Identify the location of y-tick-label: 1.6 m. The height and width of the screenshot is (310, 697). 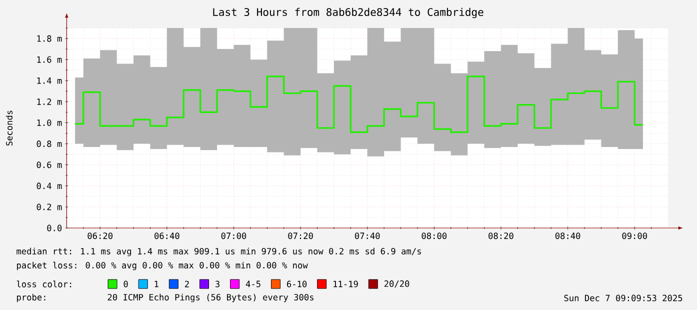
(49, 59).